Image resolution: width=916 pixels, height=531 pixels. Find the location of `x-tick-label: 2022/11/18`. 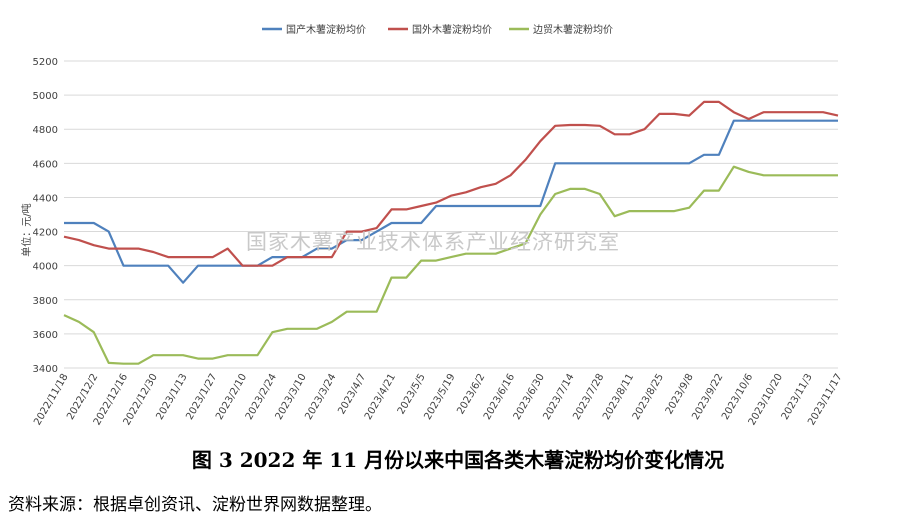

x-tick-label: 2022/11/18 is located at coordinates (51, 399).